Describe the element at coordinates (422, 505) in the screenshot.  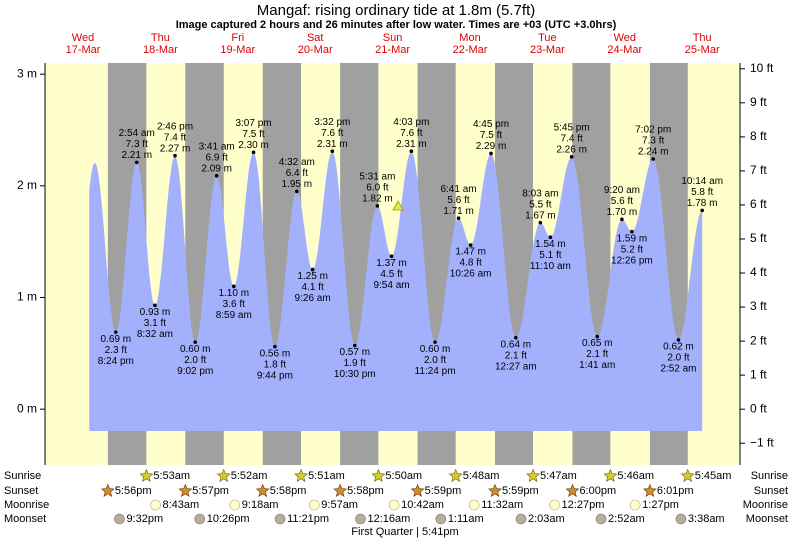
I see `moonrise-time: 10:42am` at that location.